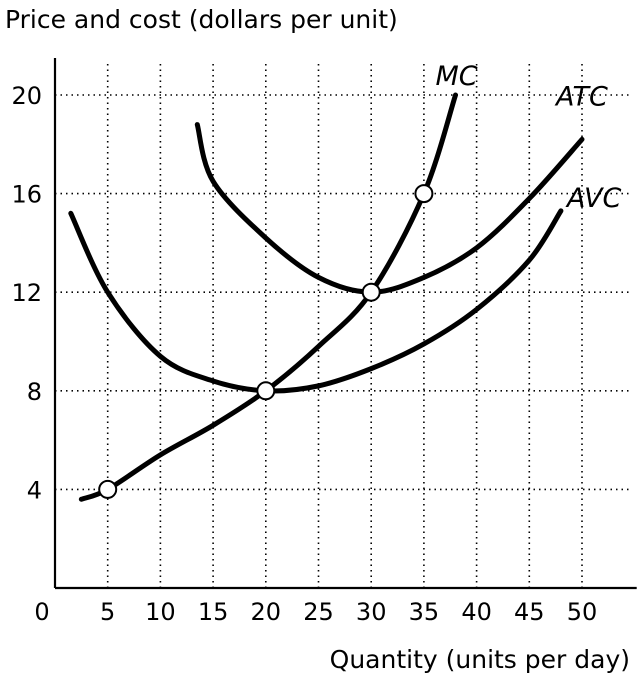 Image resolution: width=642 pixels, height=679 pixels. I want to click on x-tick-label-35: 35, so click(424, 612).